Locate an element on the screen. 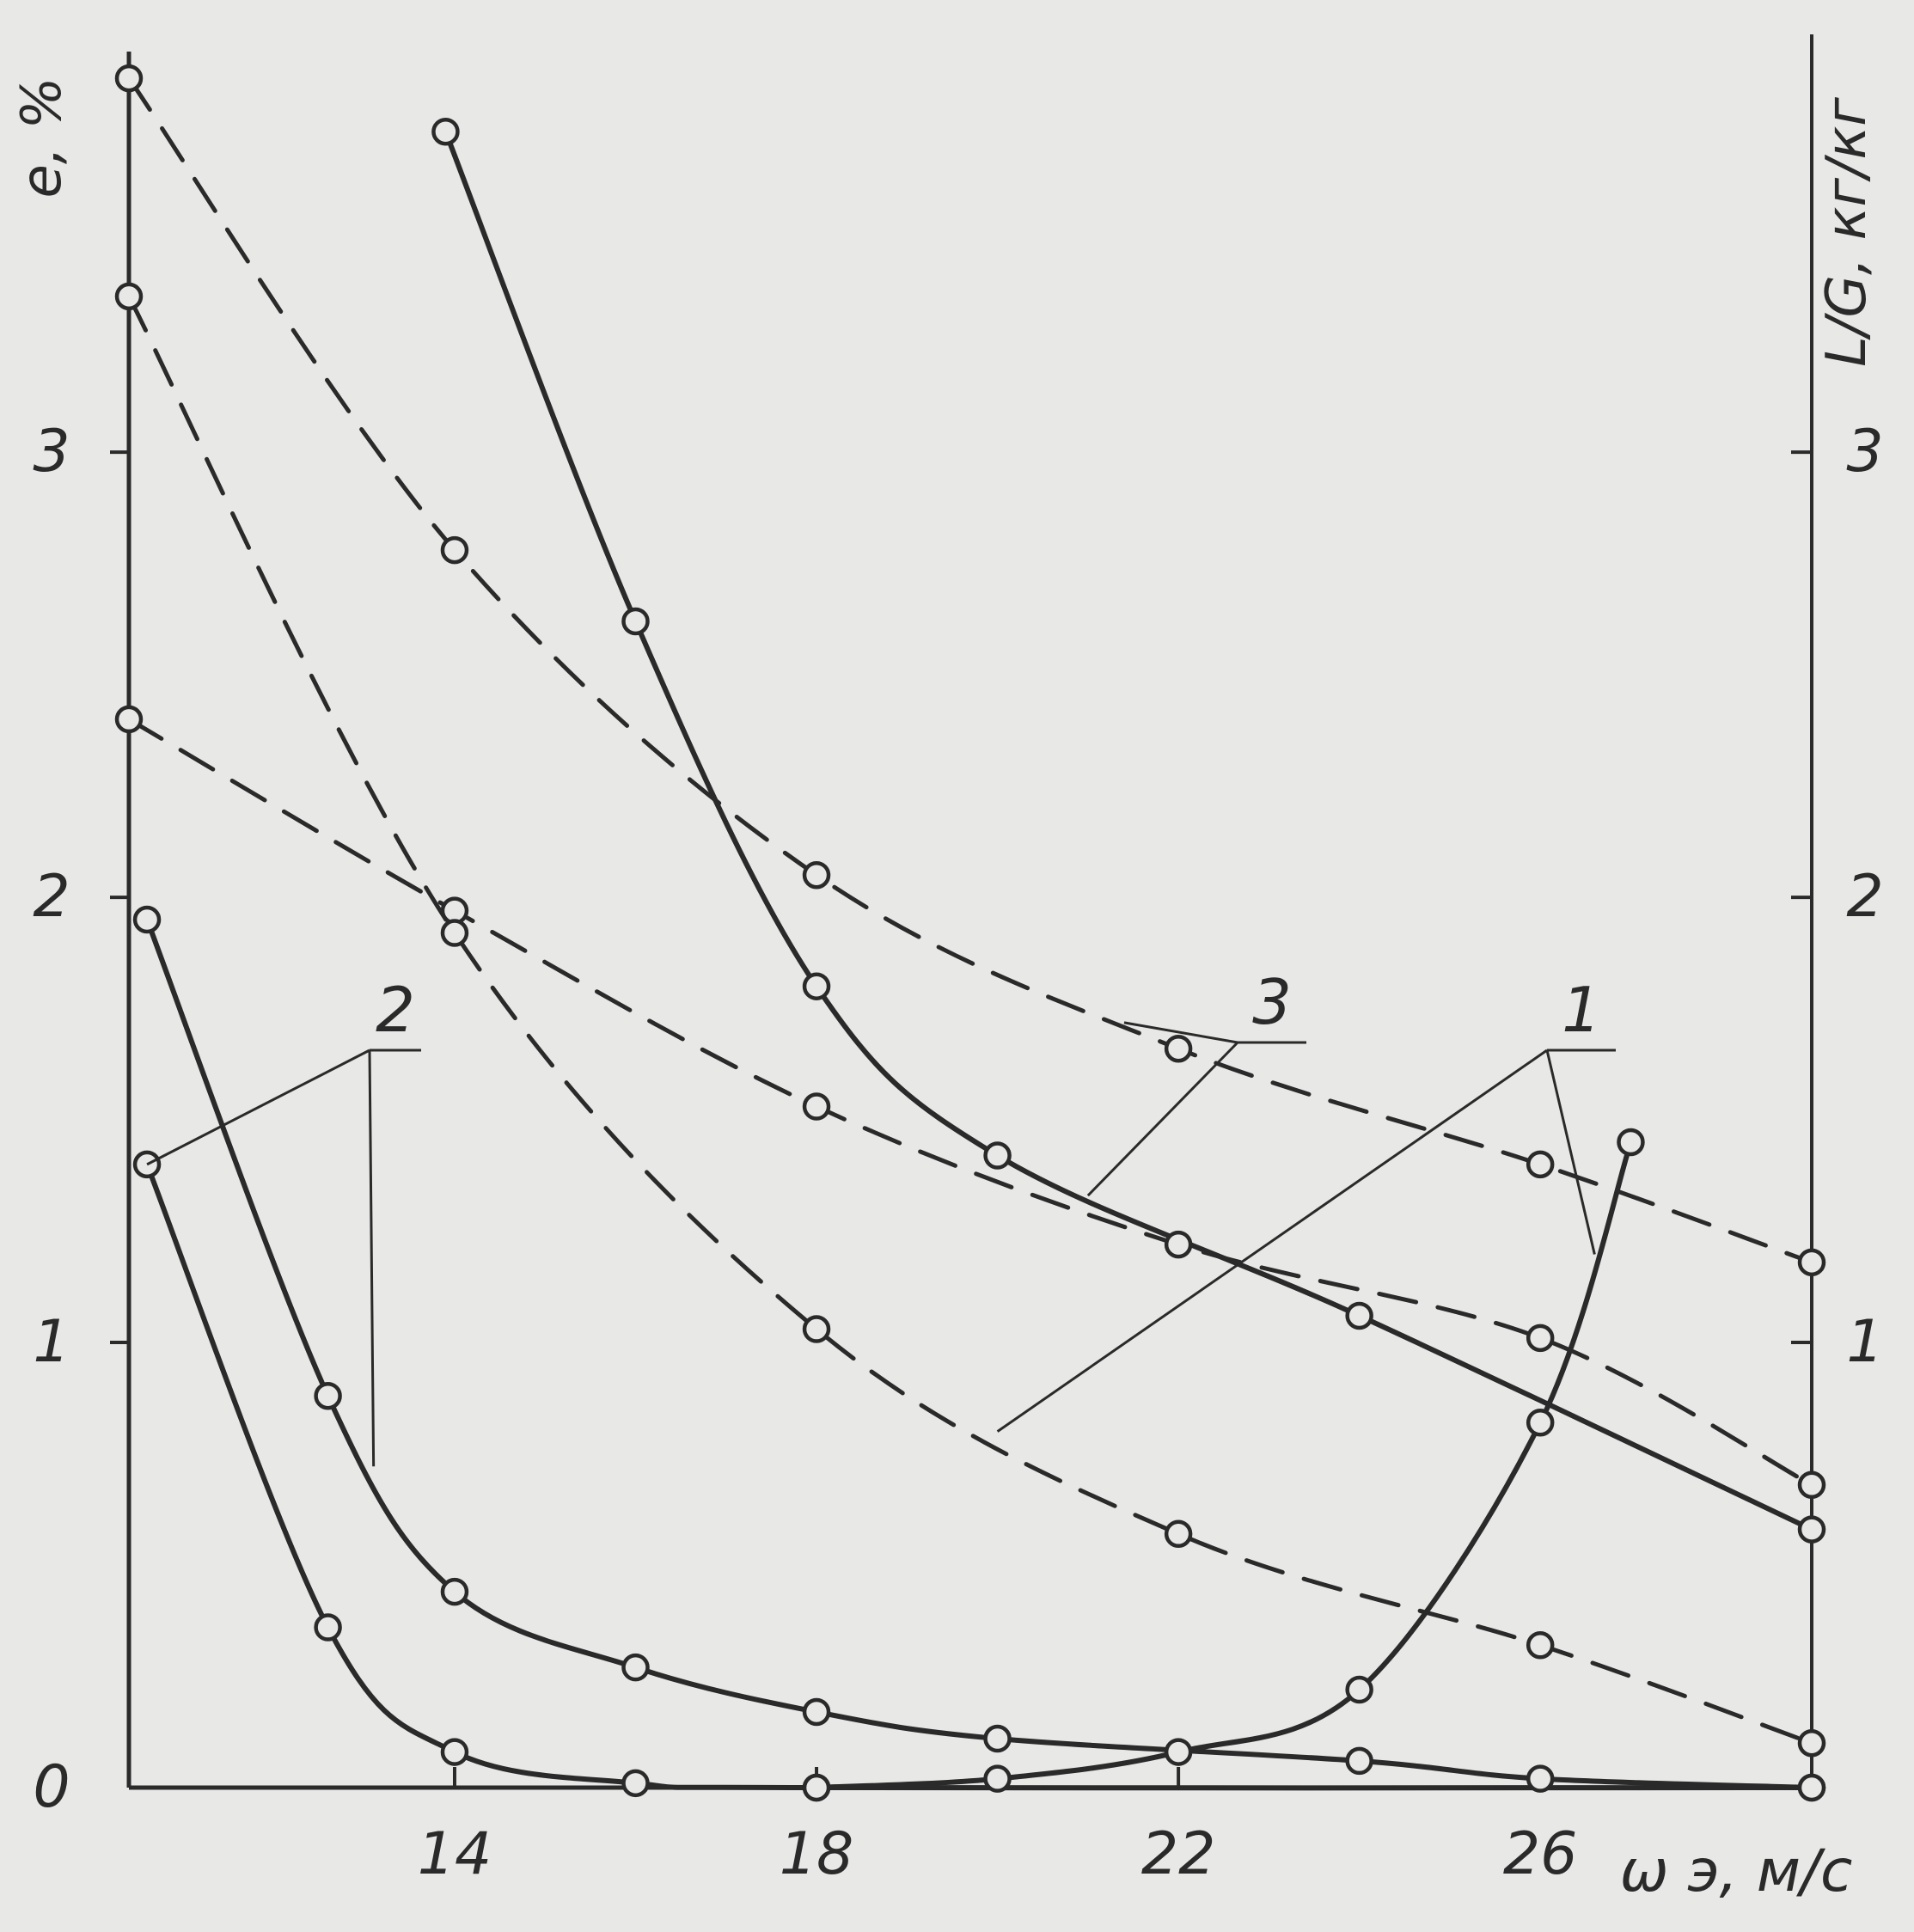 The width and height of the screenshot is (1914, 1932). y-axis-left-title: e, % is located at coordinates (42, 138).